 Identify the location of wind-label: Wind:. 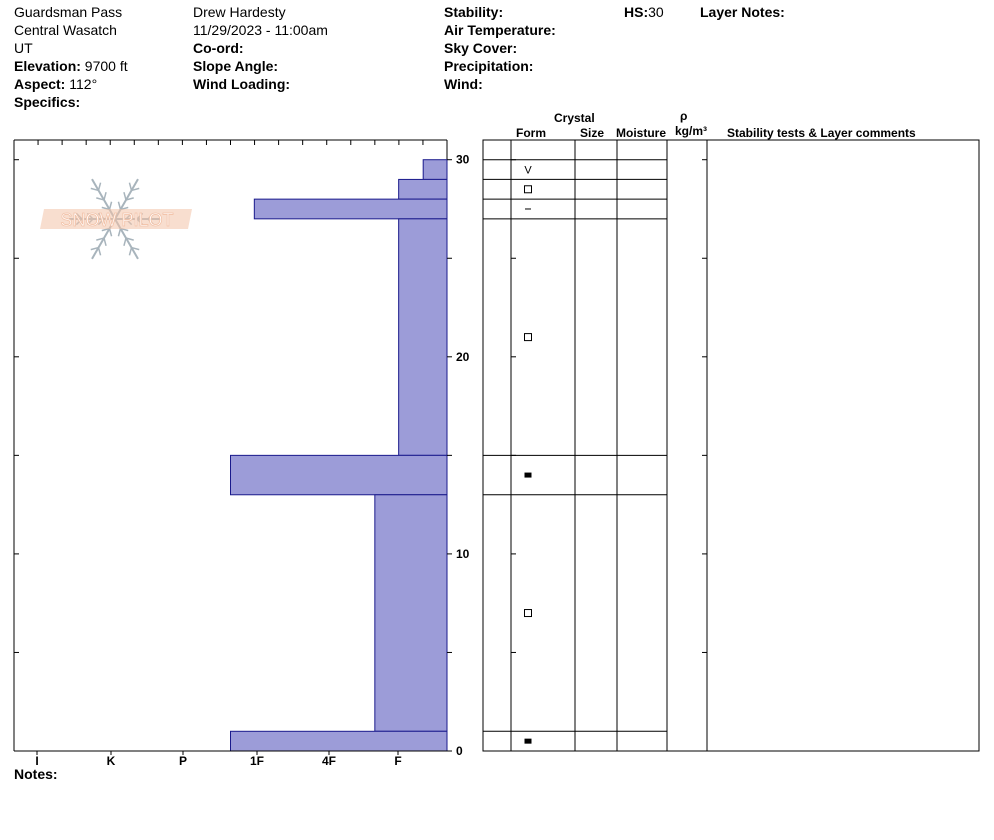
(463, 84).